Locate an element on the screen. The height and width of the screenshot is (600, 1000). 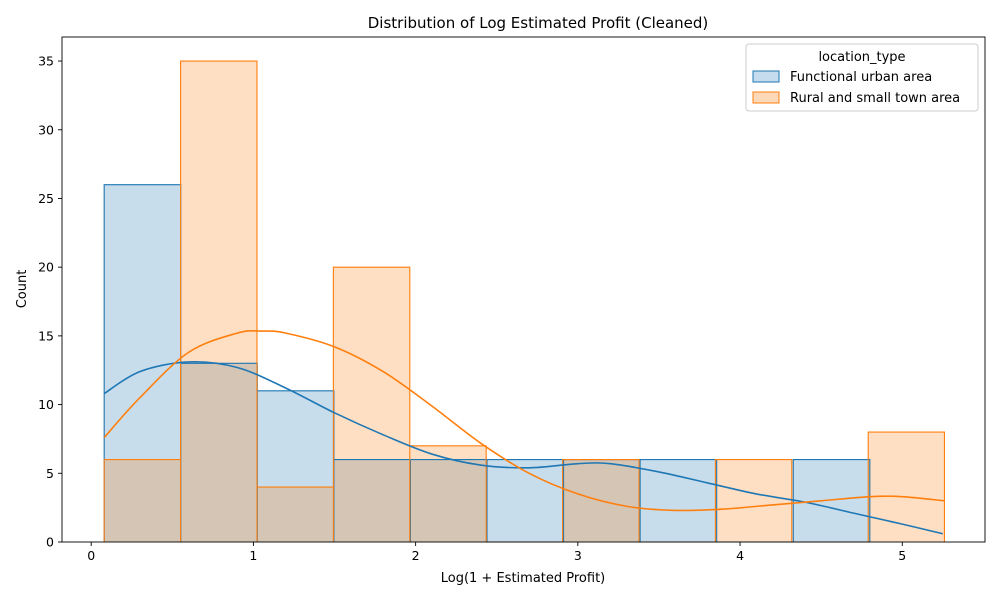
y-axis-ticks: 0 5 10 15 20 25 30 35 is located at coordinates (50, 302).